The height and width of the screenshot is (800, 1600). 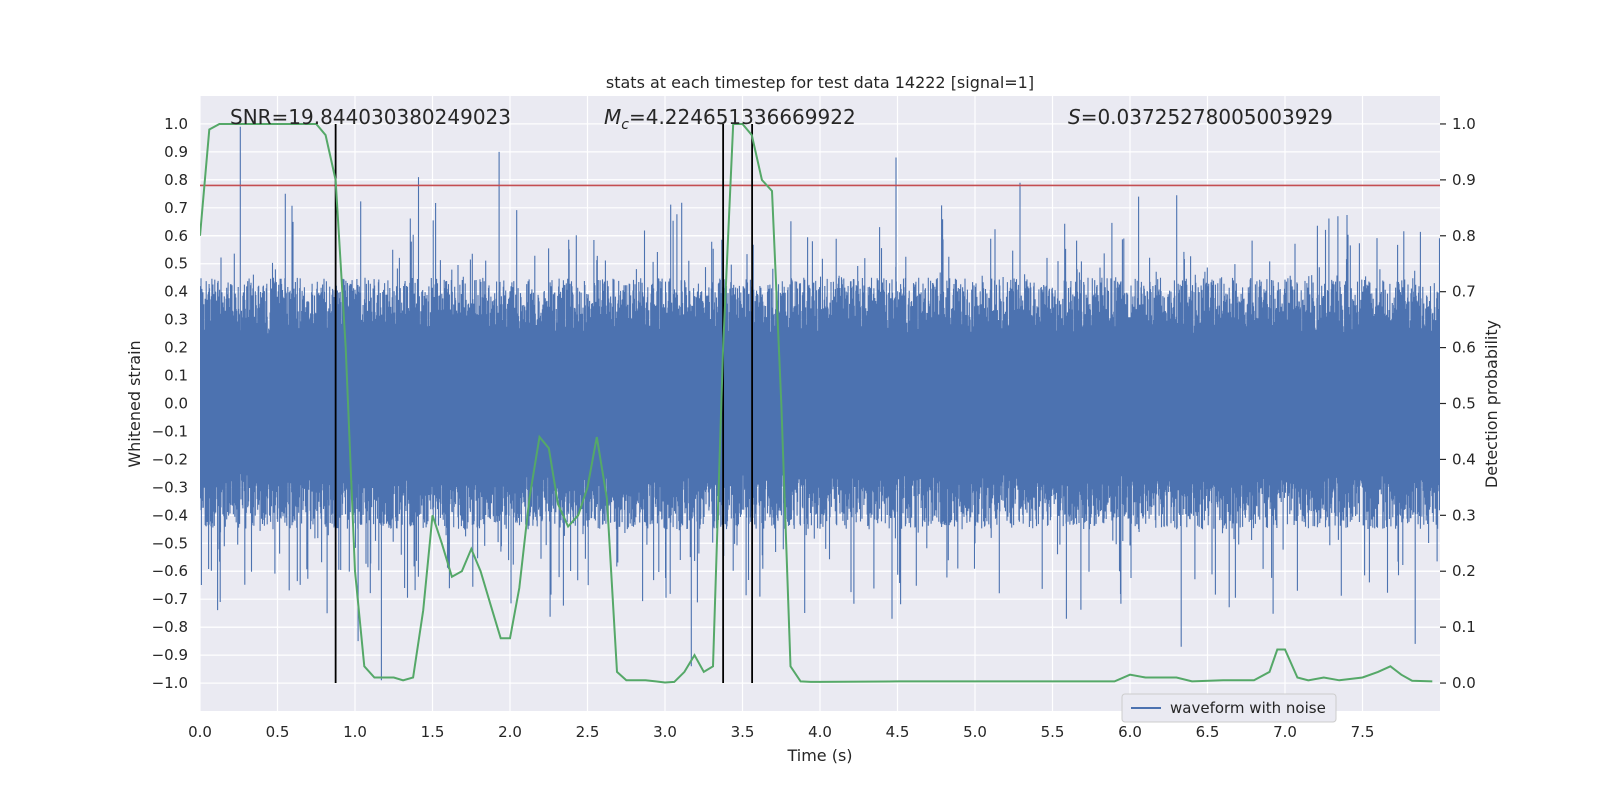 I want to click on s-value: =0.03725278005003929, so click(x=1207, y=117).